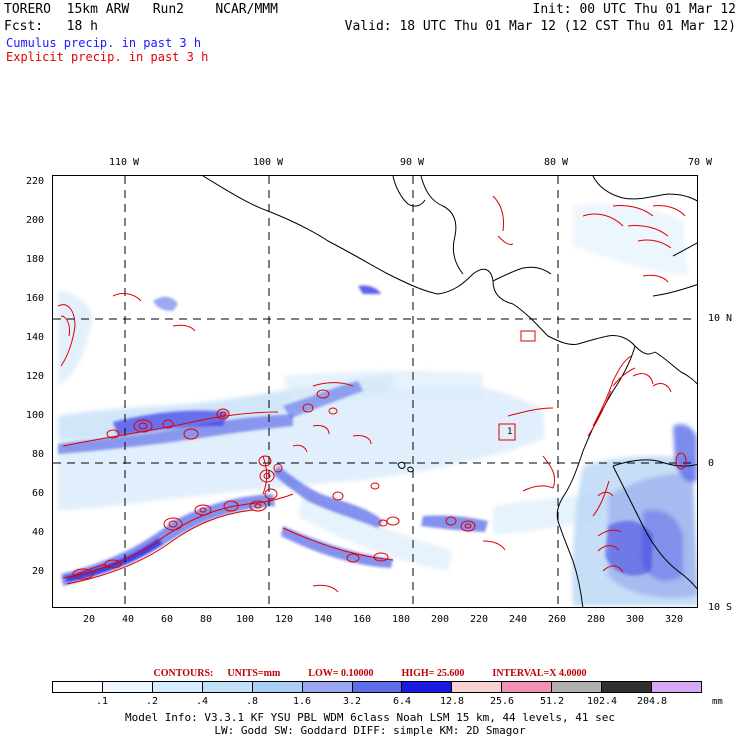 Image resolution: width=740 pixels, height=740 pixels. I want to click on lat-label: 0, so click(711, 463).